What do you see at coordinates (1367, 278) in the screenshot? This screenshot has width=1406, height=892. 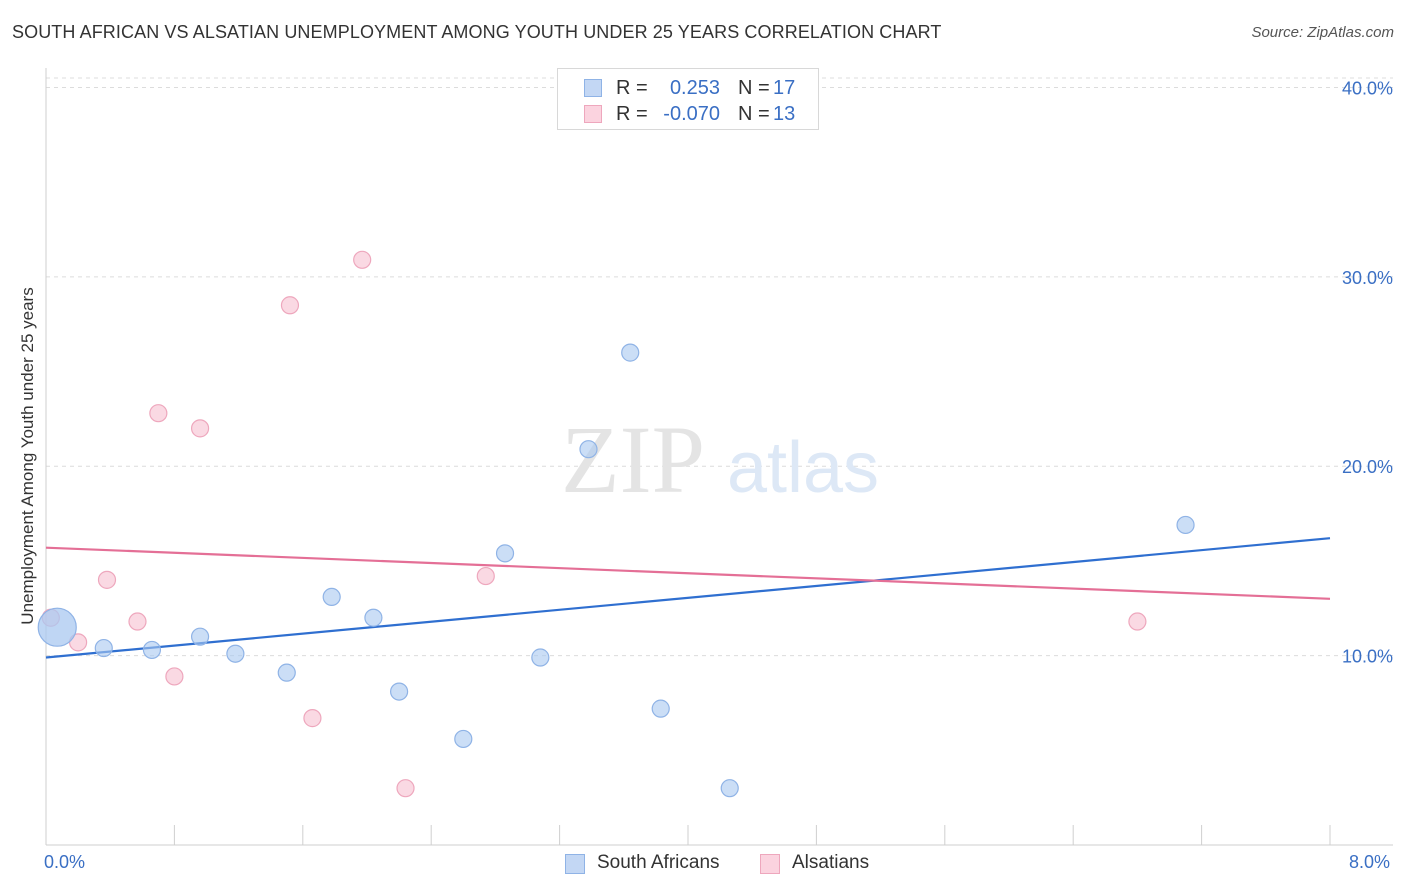 I see `y-tick-label-30: 30.0%` at bounding box center [1367, 278].